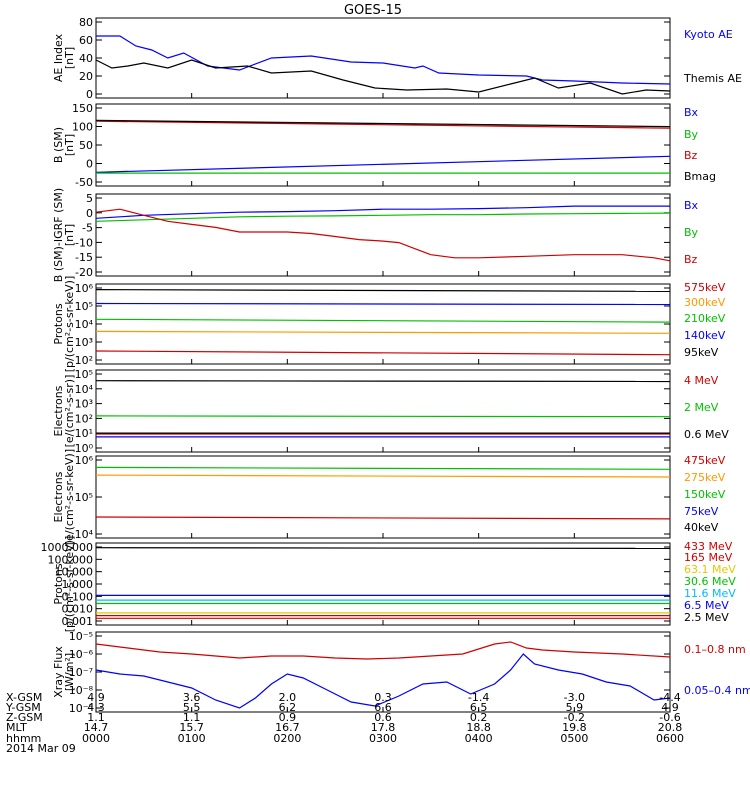 This screenshot has width=750, height=800. What do you see at coordinates (288, 707) in the screenshot?
I see `x-axis-value: 6.2` at bounding box center [288, 707].